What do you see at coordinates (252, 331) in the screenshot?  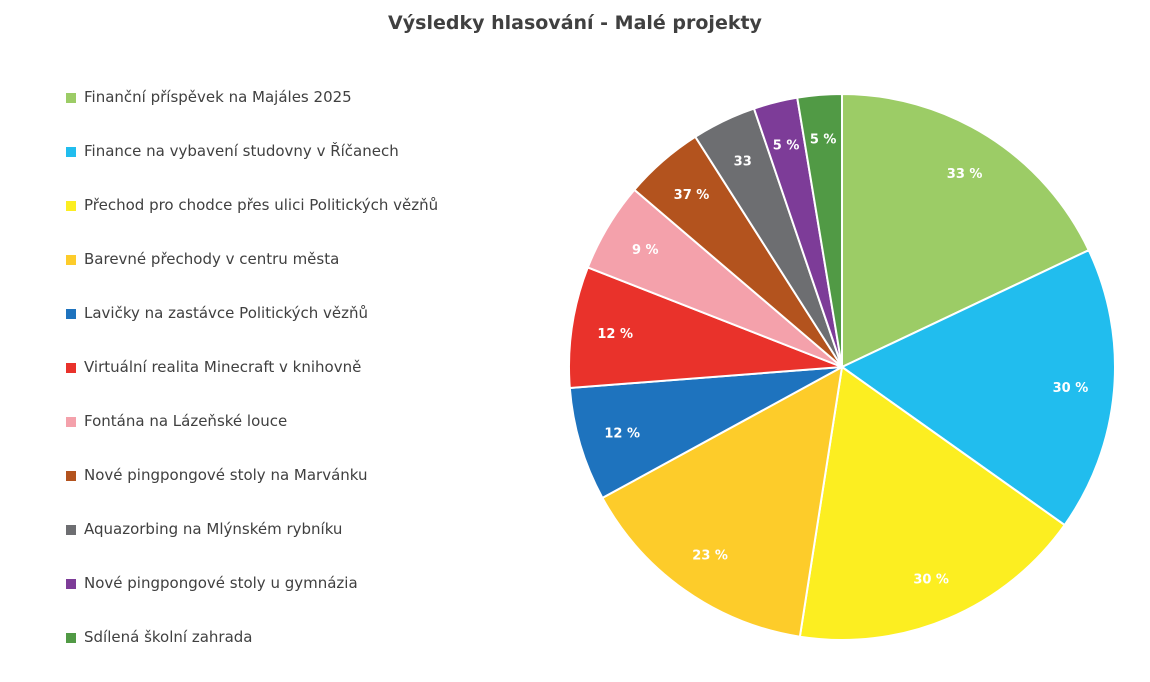 I see `legend-item: Lavičky na zastávce Politických vězňů` at bounding box center [252, 331].